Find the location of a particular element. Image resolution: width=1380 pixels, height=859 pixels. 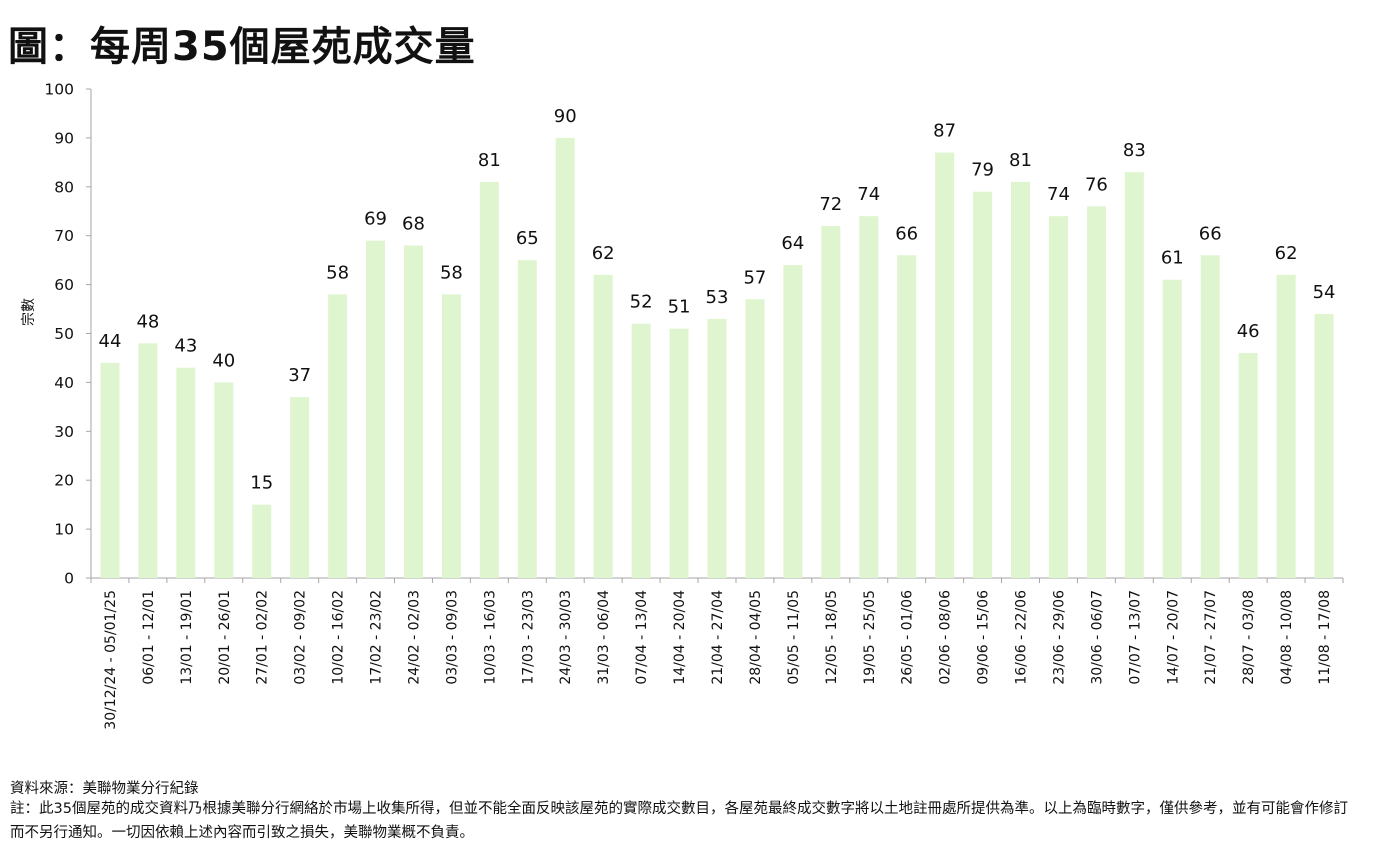

data-label: 37 is located at coordinates (299, 375).